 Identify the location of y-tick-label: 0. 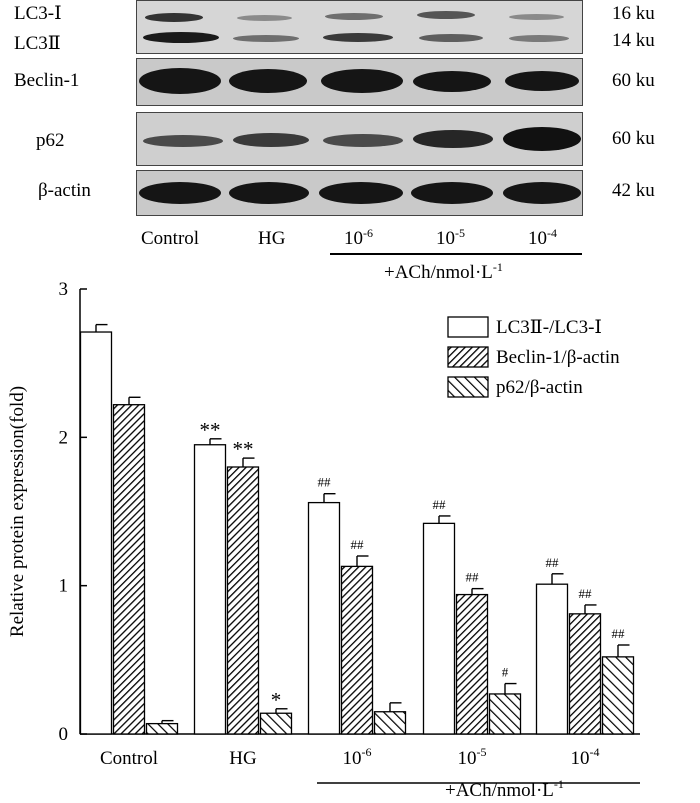
(64, 734).